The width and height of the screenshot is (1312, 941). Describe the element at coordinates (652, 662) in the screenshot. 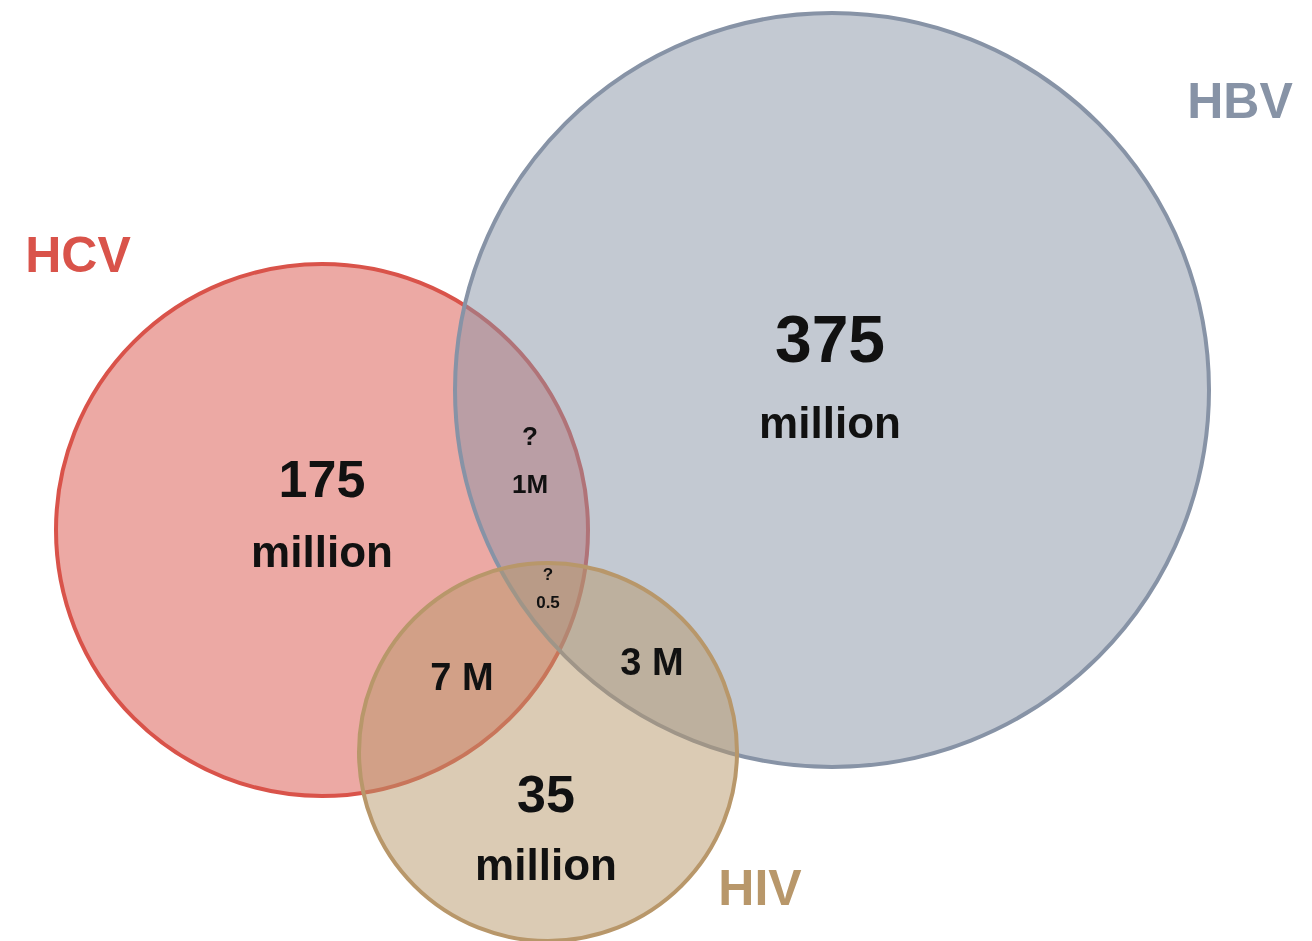

I see `text: 3 M` at that location.